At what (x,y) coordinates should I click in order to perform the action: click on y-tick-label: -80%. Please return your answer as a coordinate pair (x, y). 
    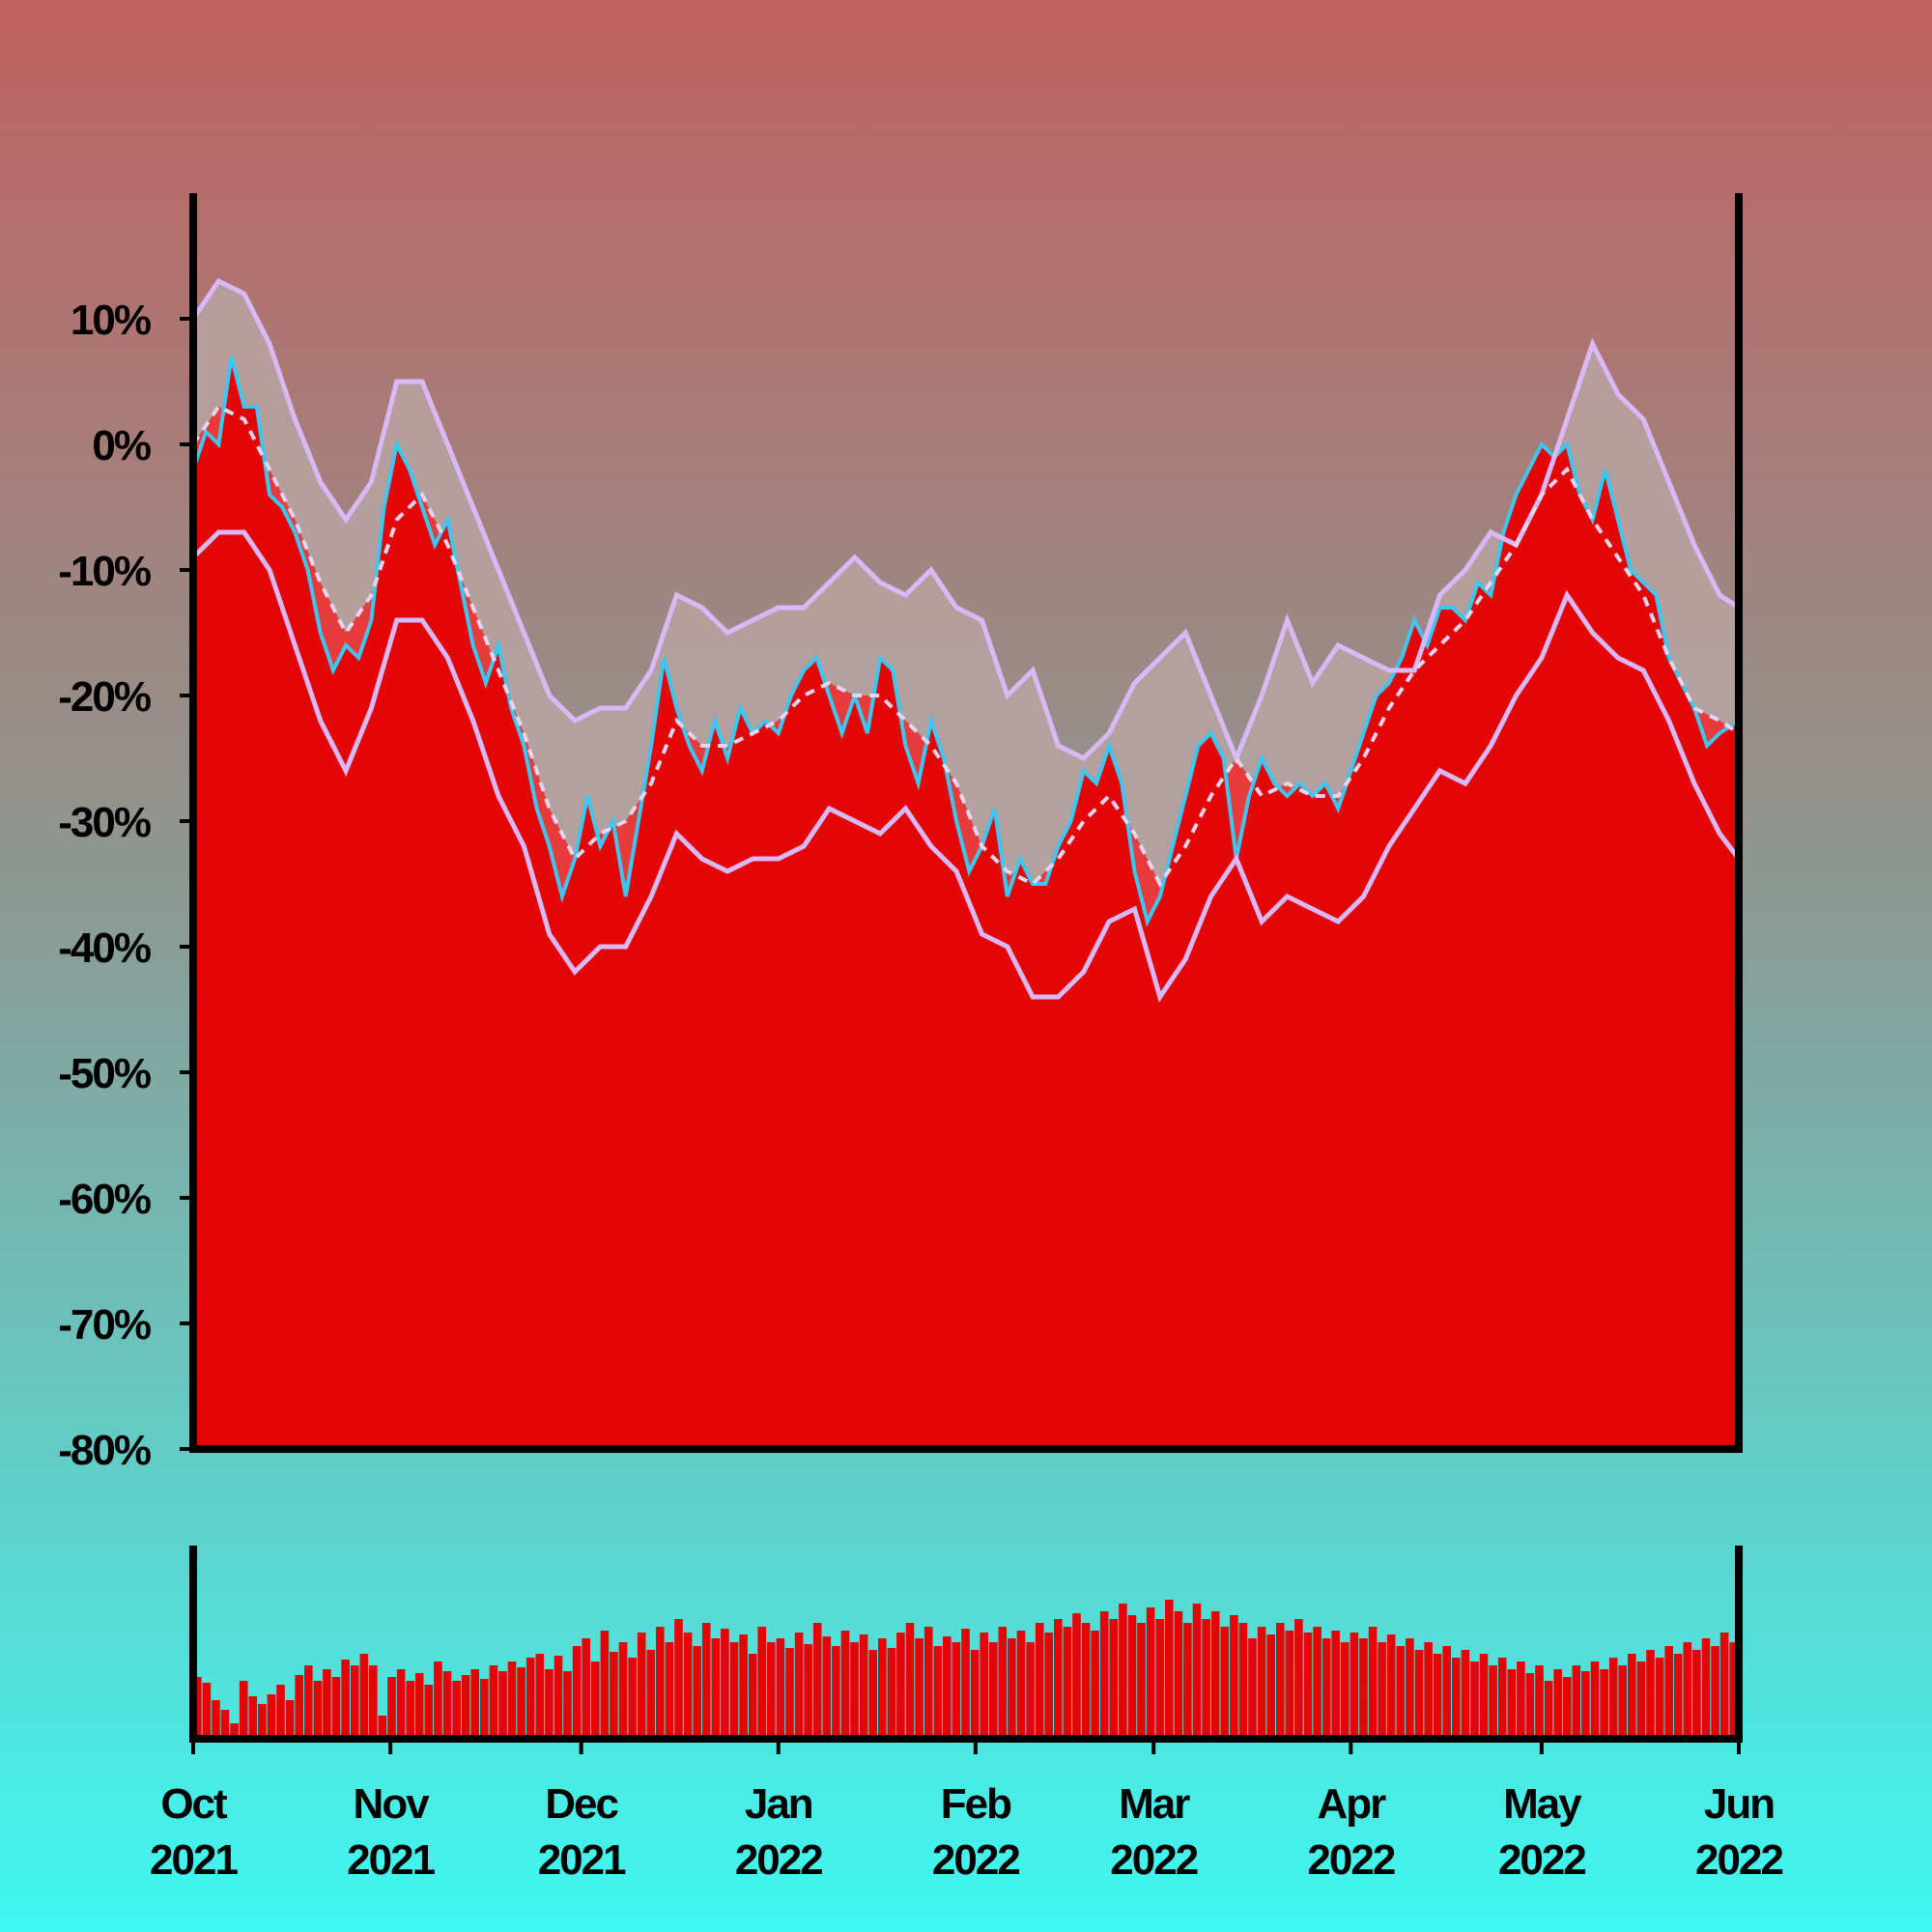
    Looking at the image, I should click on (104, 1450).